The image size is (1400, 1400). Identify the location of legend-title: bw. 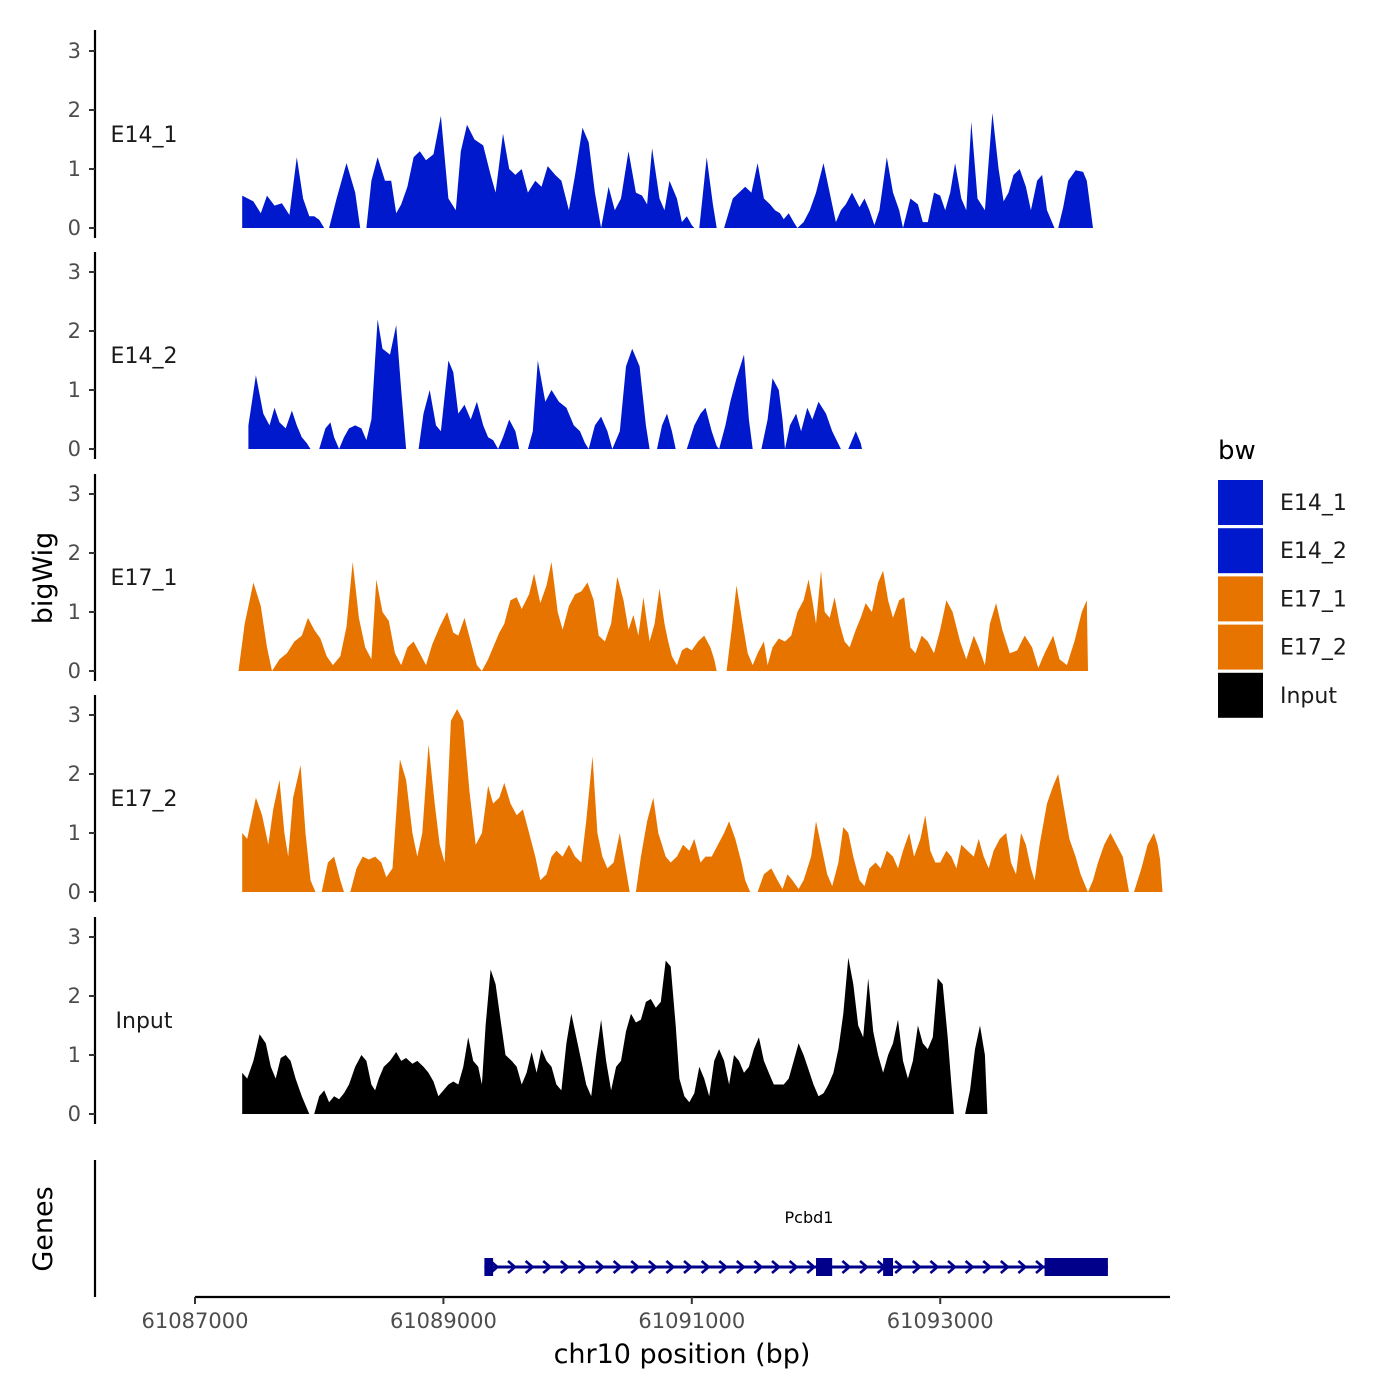
(1237, 451).